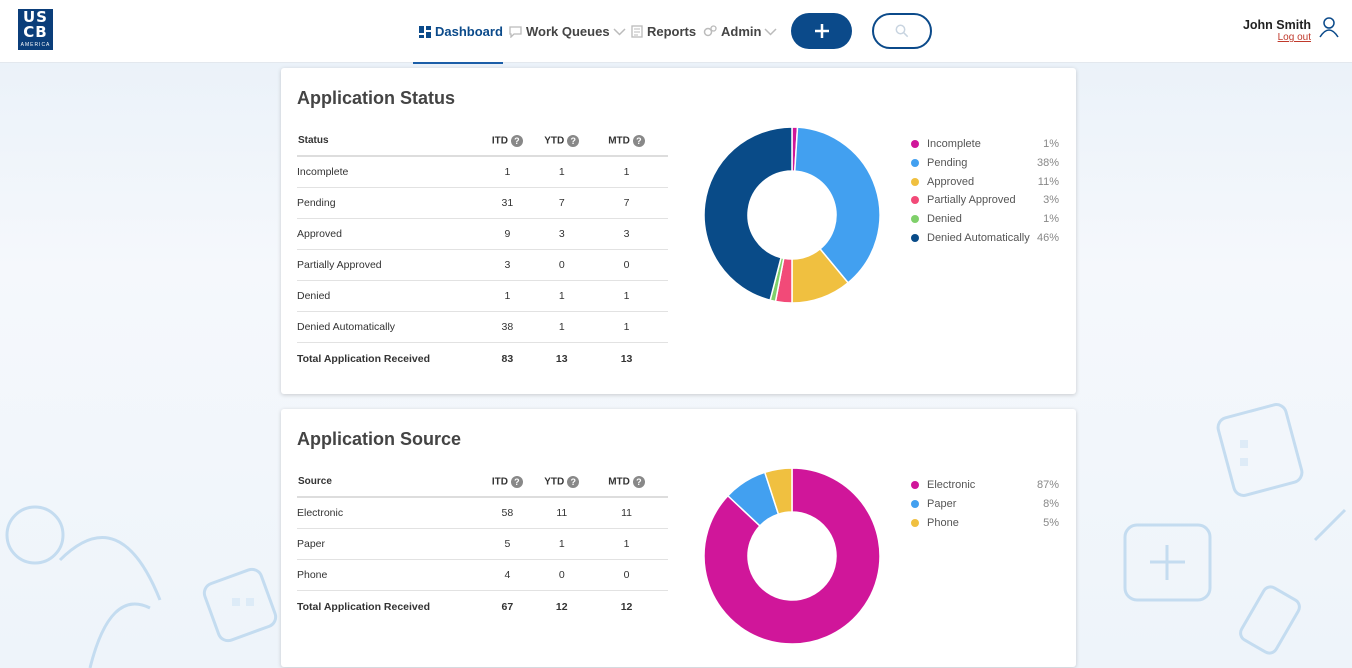  What do you see at coordinates (482, 482) in the screenshot?
I see `table-header-row: Source ITD? YTD? MTD?` at bounding box center [482, 482].